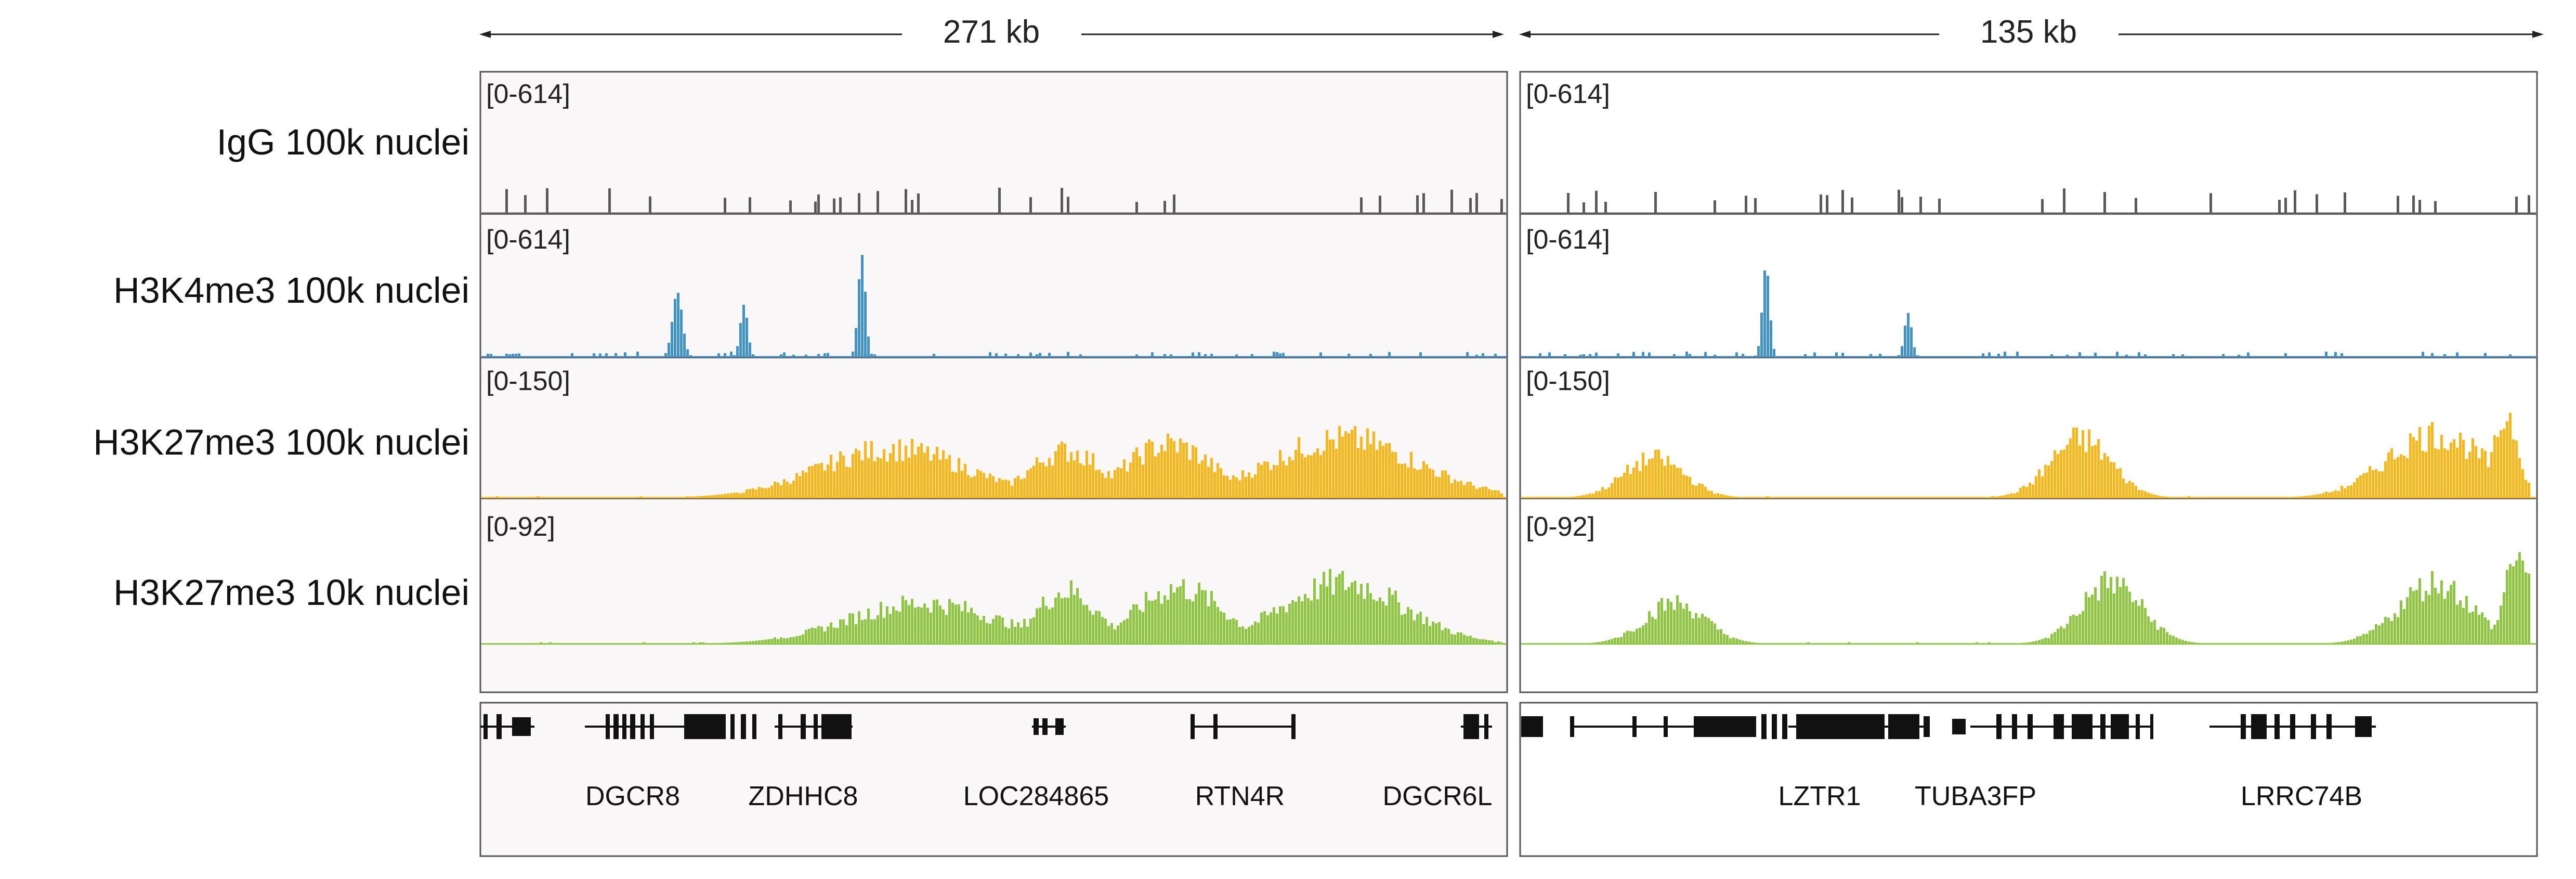 This screenshot has width=2576, height=879. I want to click on scale-label-region-2: 135 kb, so click(2028, 32).